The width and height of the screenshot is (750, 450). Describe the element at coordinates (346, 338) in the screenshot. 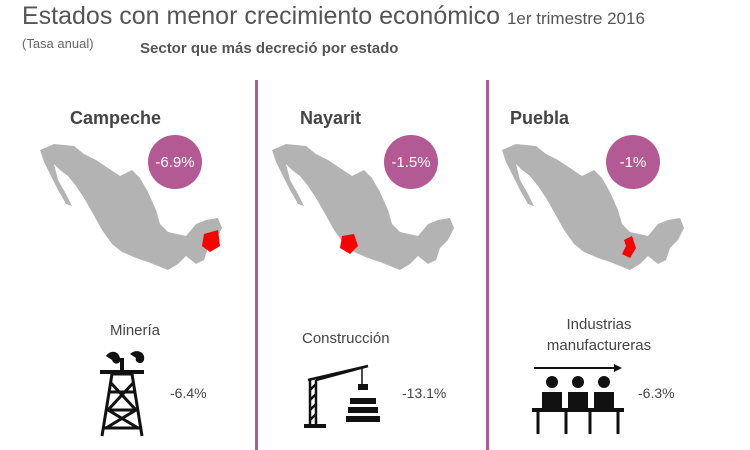

I see `sector-label: Construcción` at that location.